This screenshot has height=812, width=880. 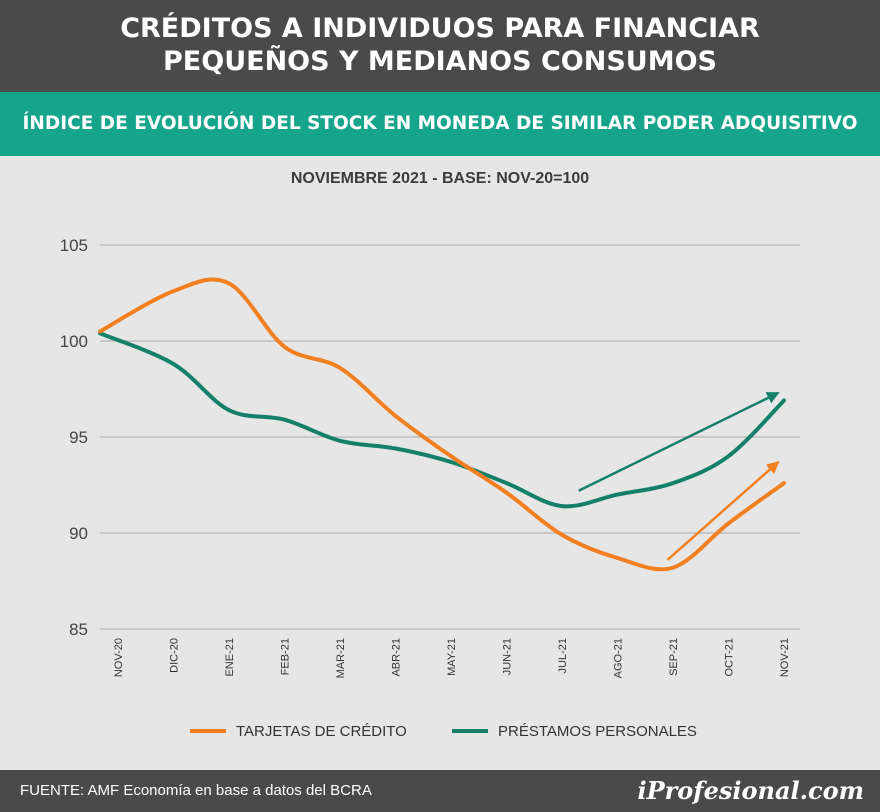 What do you see at coordinates (440, 178) in the screenshot?
I see `chart-base-note: NOVIEMBRE 2021 - BASE: NOV-20=100` at bounding box center [440, 178].